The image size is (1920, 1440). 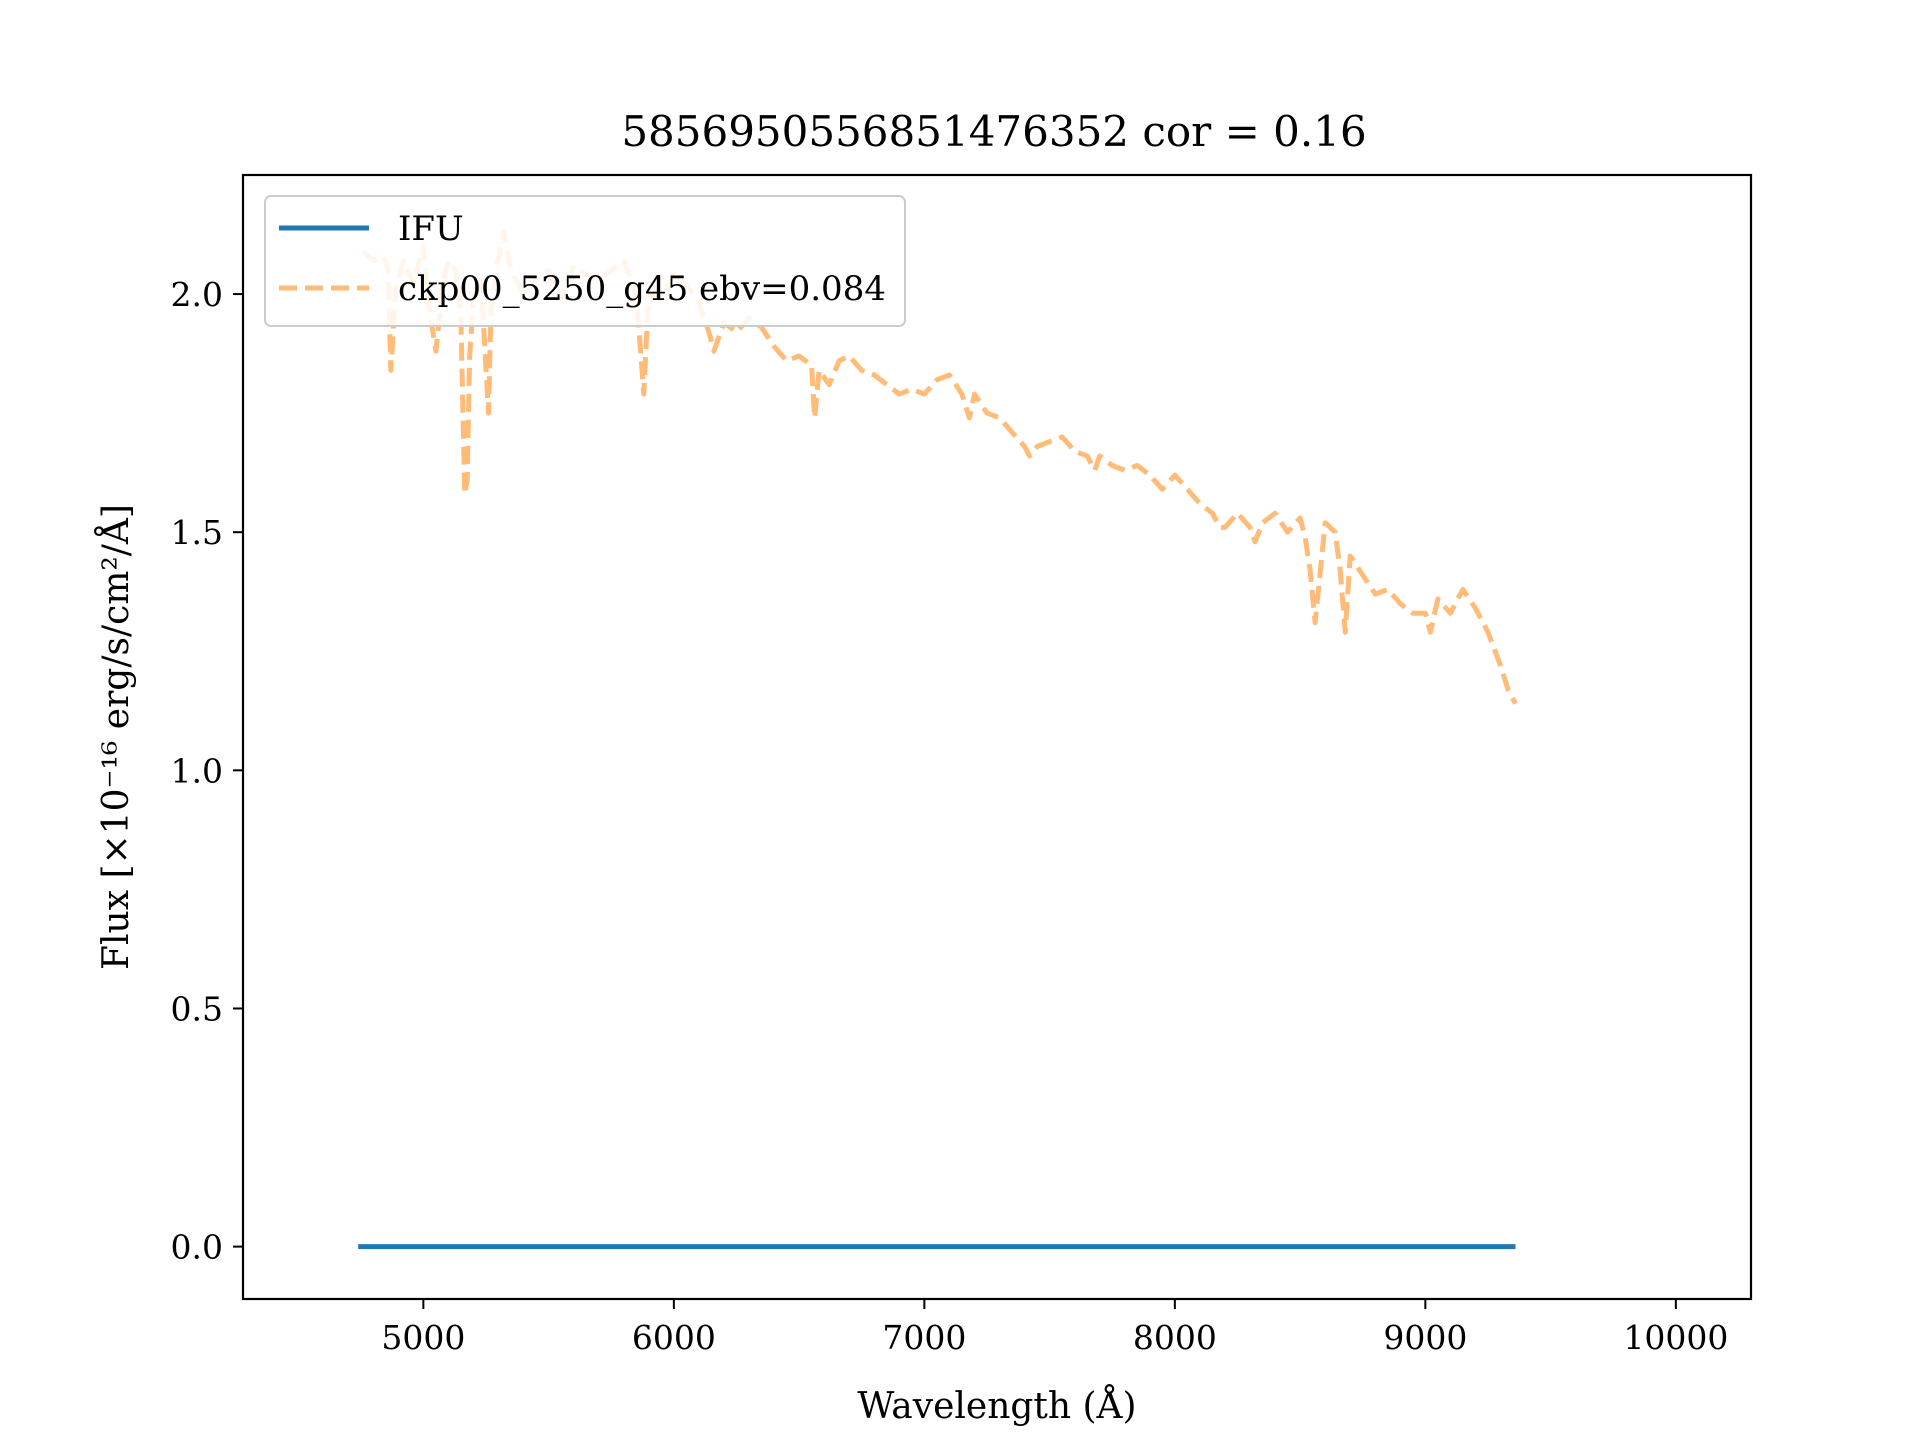 I want to click on y-tick-label: 1.5, so click(x=197, y=532).